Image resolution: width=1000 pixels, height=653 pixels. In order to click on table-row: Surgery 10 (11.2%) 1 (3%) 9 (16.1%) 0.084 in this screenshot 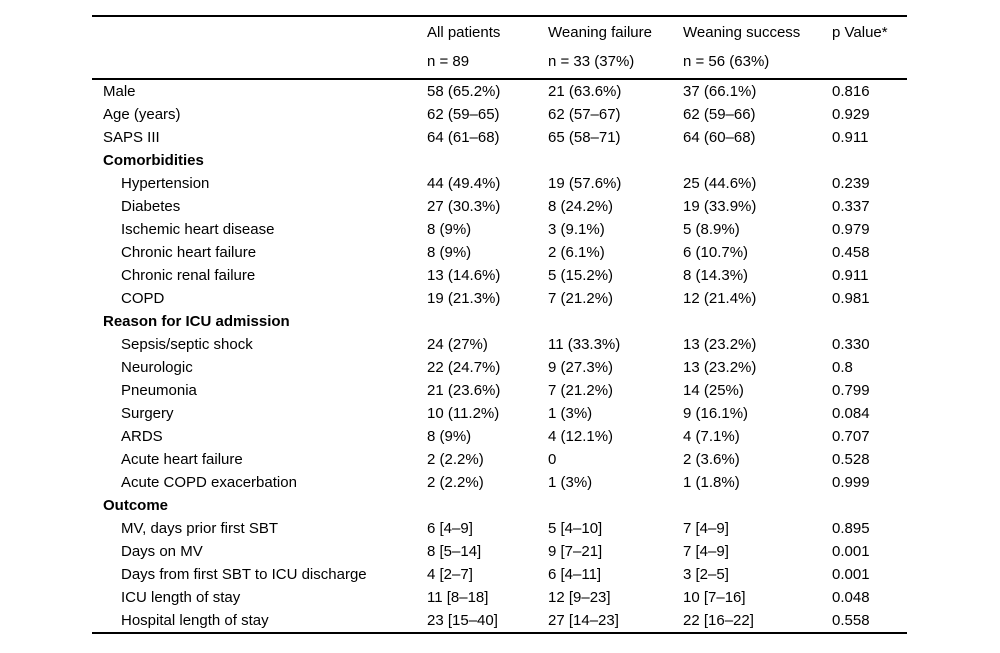, I will do `click(499, 413)`.